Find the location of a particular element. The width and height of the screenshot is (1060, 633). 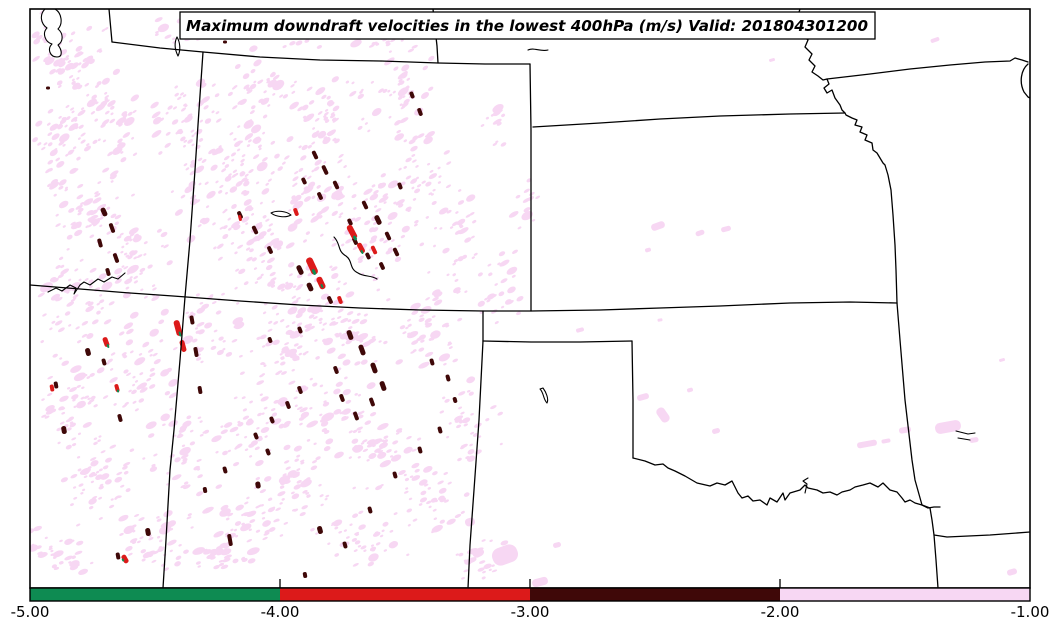

colorbar-outline is located at coordinates (530, 594).